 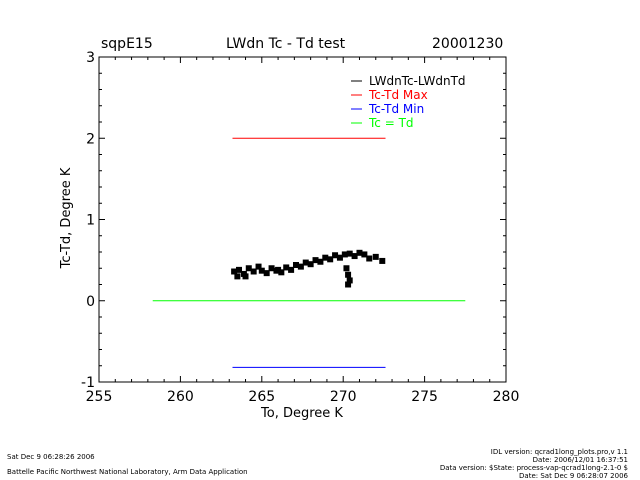 I want to click on y-tick-label: 3, so click(x=90, y=58).